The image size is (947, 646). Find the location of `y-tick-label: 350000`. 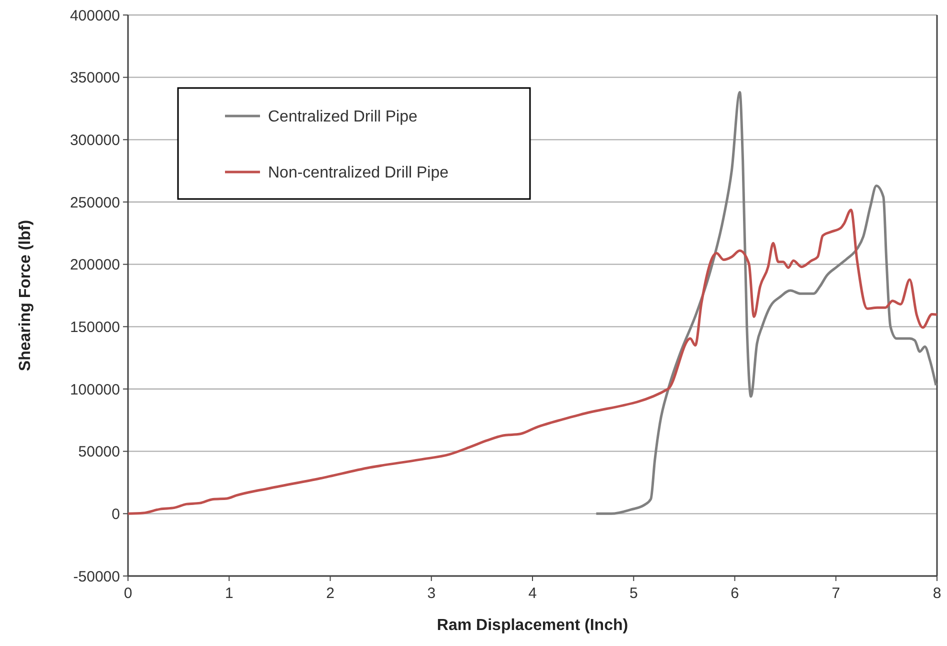

y-tick-label: 350000 is located at coordinates (95, 78).